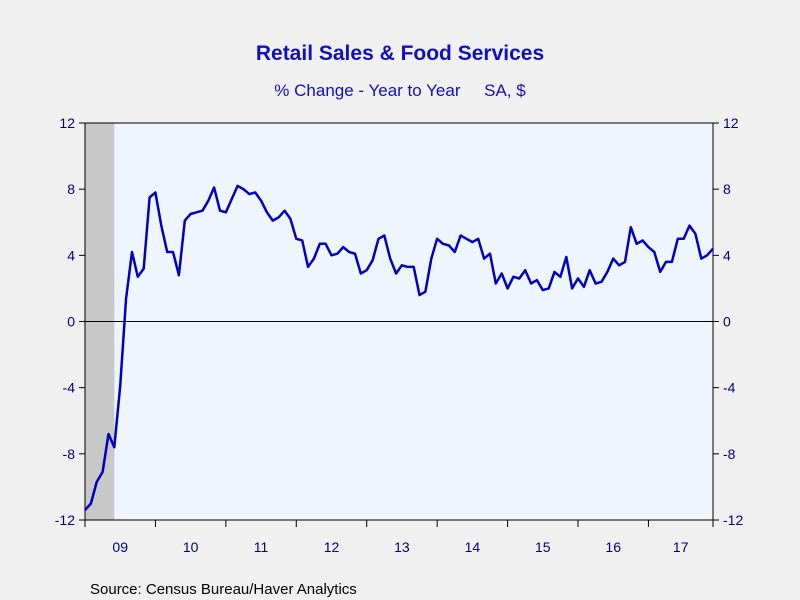 Image resolution: width=800 pixels, height=600 pixels. What do you see at coordinates (71, 322) in the screenshot?
I see `y-tick-label-left: 0` at bounding box center [71, 322].